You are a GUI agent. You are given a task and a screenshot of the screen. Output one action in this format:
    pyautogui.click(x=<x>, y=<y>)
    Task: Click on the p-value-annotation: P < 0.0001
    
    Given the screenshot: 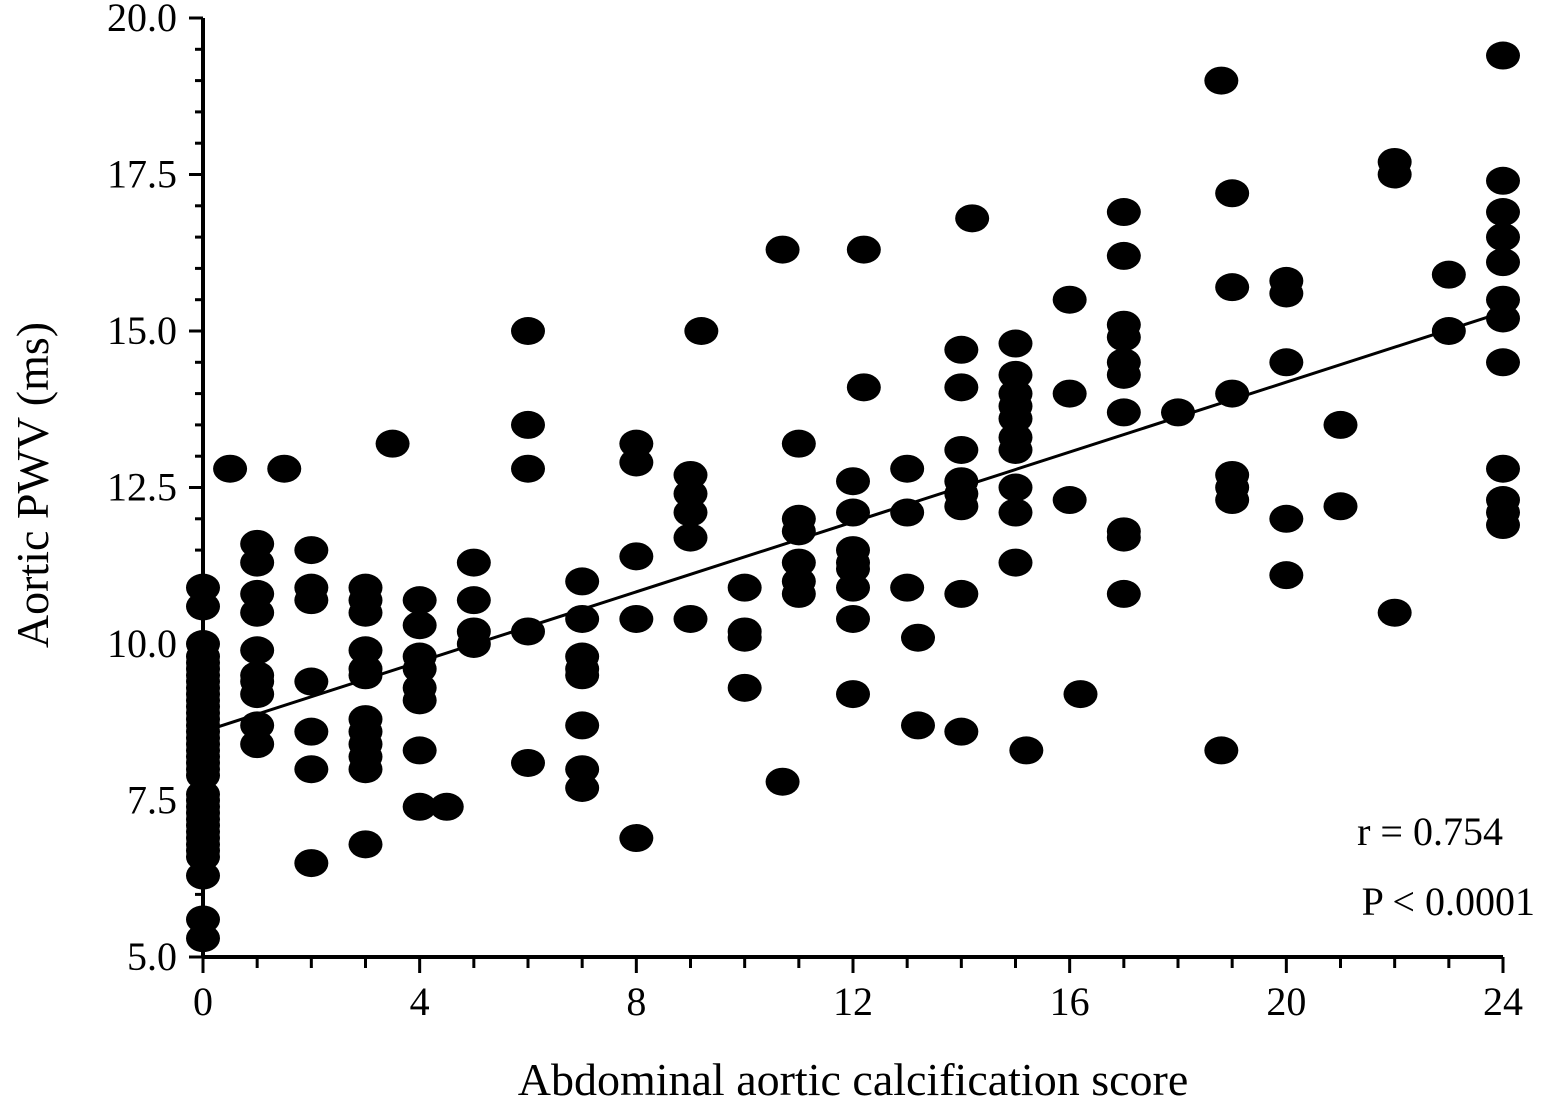 What is the action you would take?
    pyautogui.click(x=1448, y=901)
    